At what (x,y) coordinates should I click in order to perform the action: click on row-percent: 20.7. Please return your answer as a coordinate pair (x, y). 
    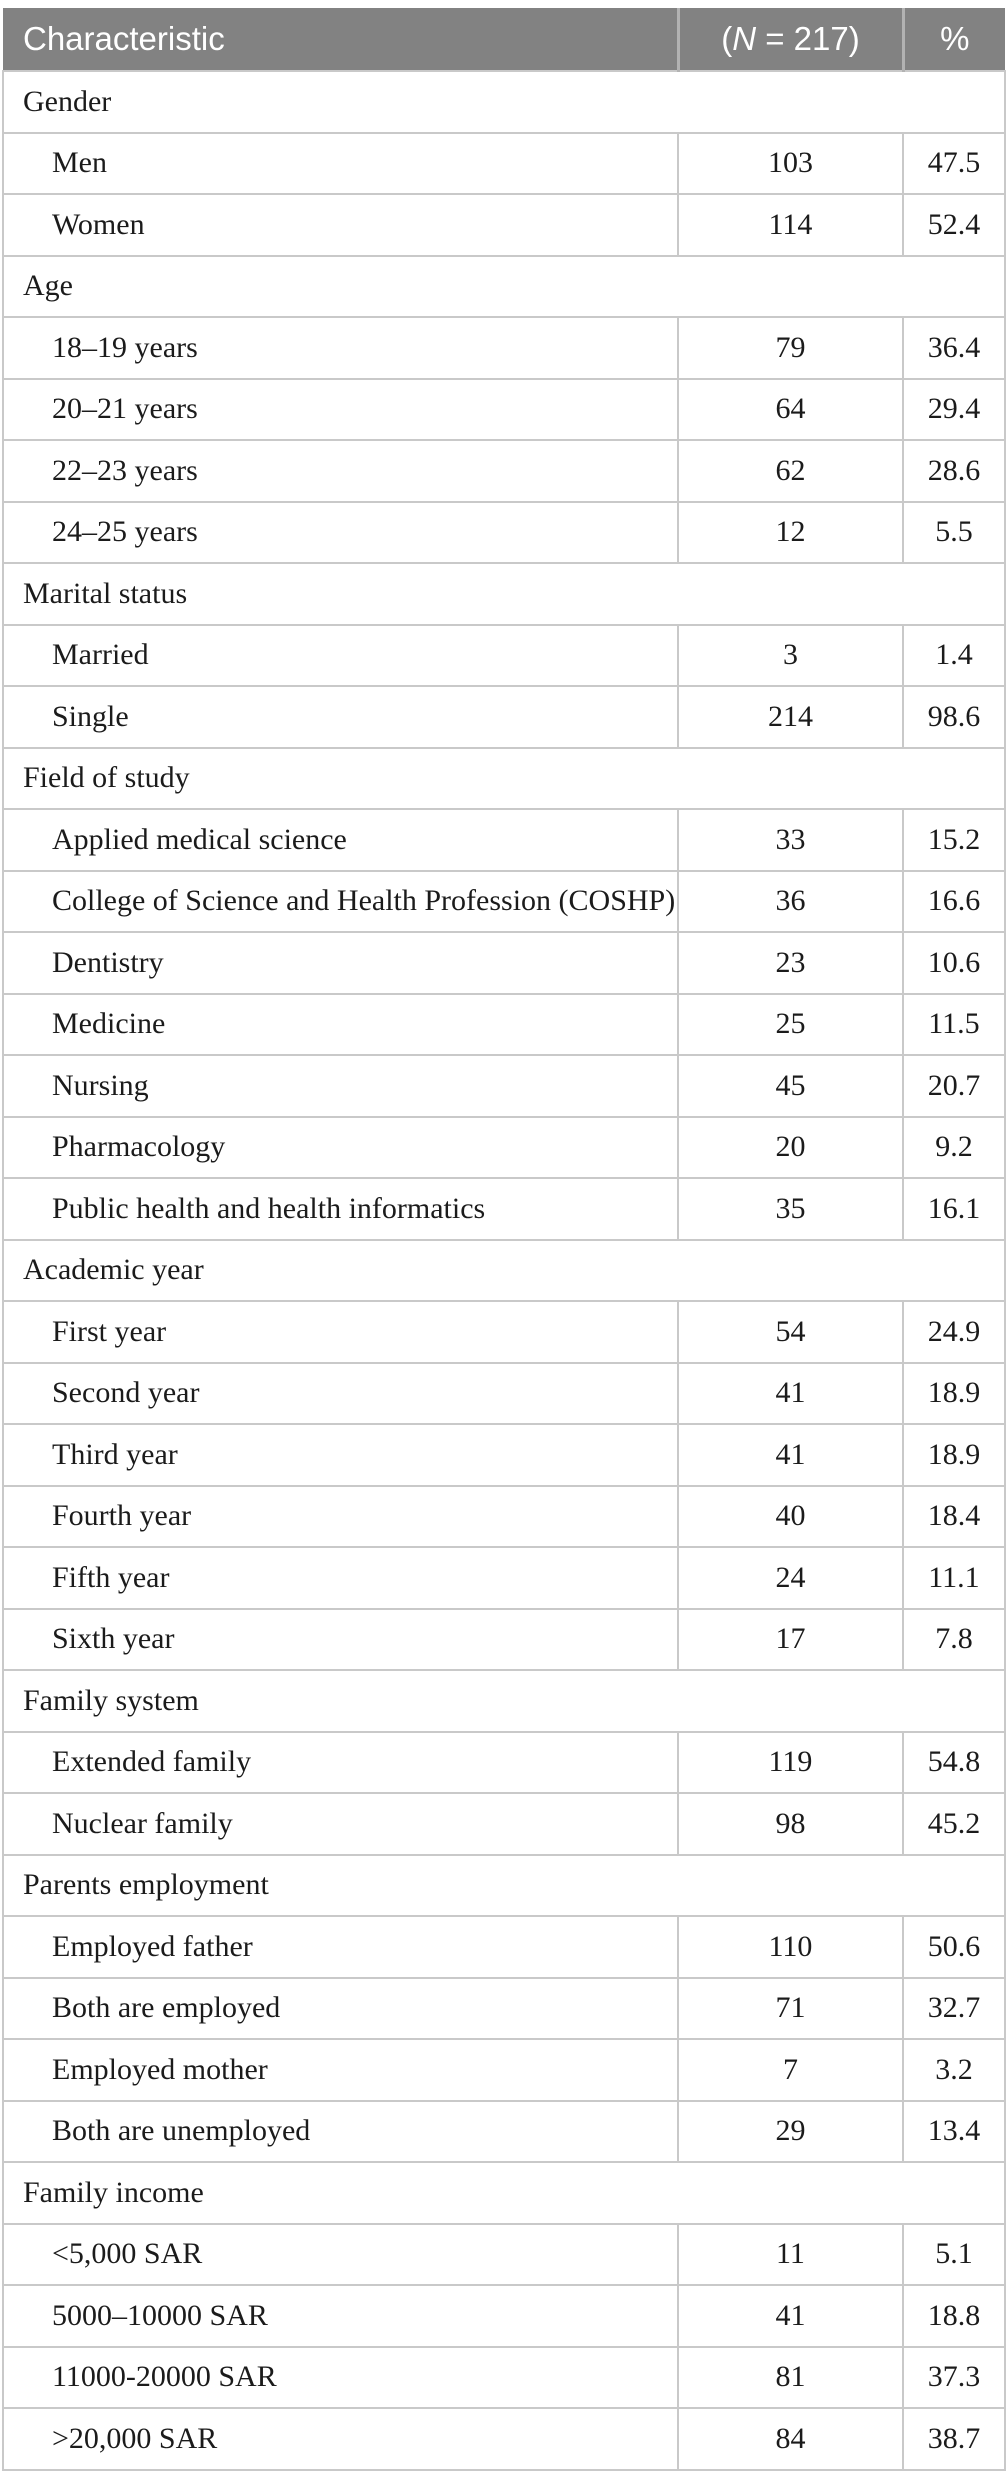
    Looking at the image, I should click on (954, 1086).